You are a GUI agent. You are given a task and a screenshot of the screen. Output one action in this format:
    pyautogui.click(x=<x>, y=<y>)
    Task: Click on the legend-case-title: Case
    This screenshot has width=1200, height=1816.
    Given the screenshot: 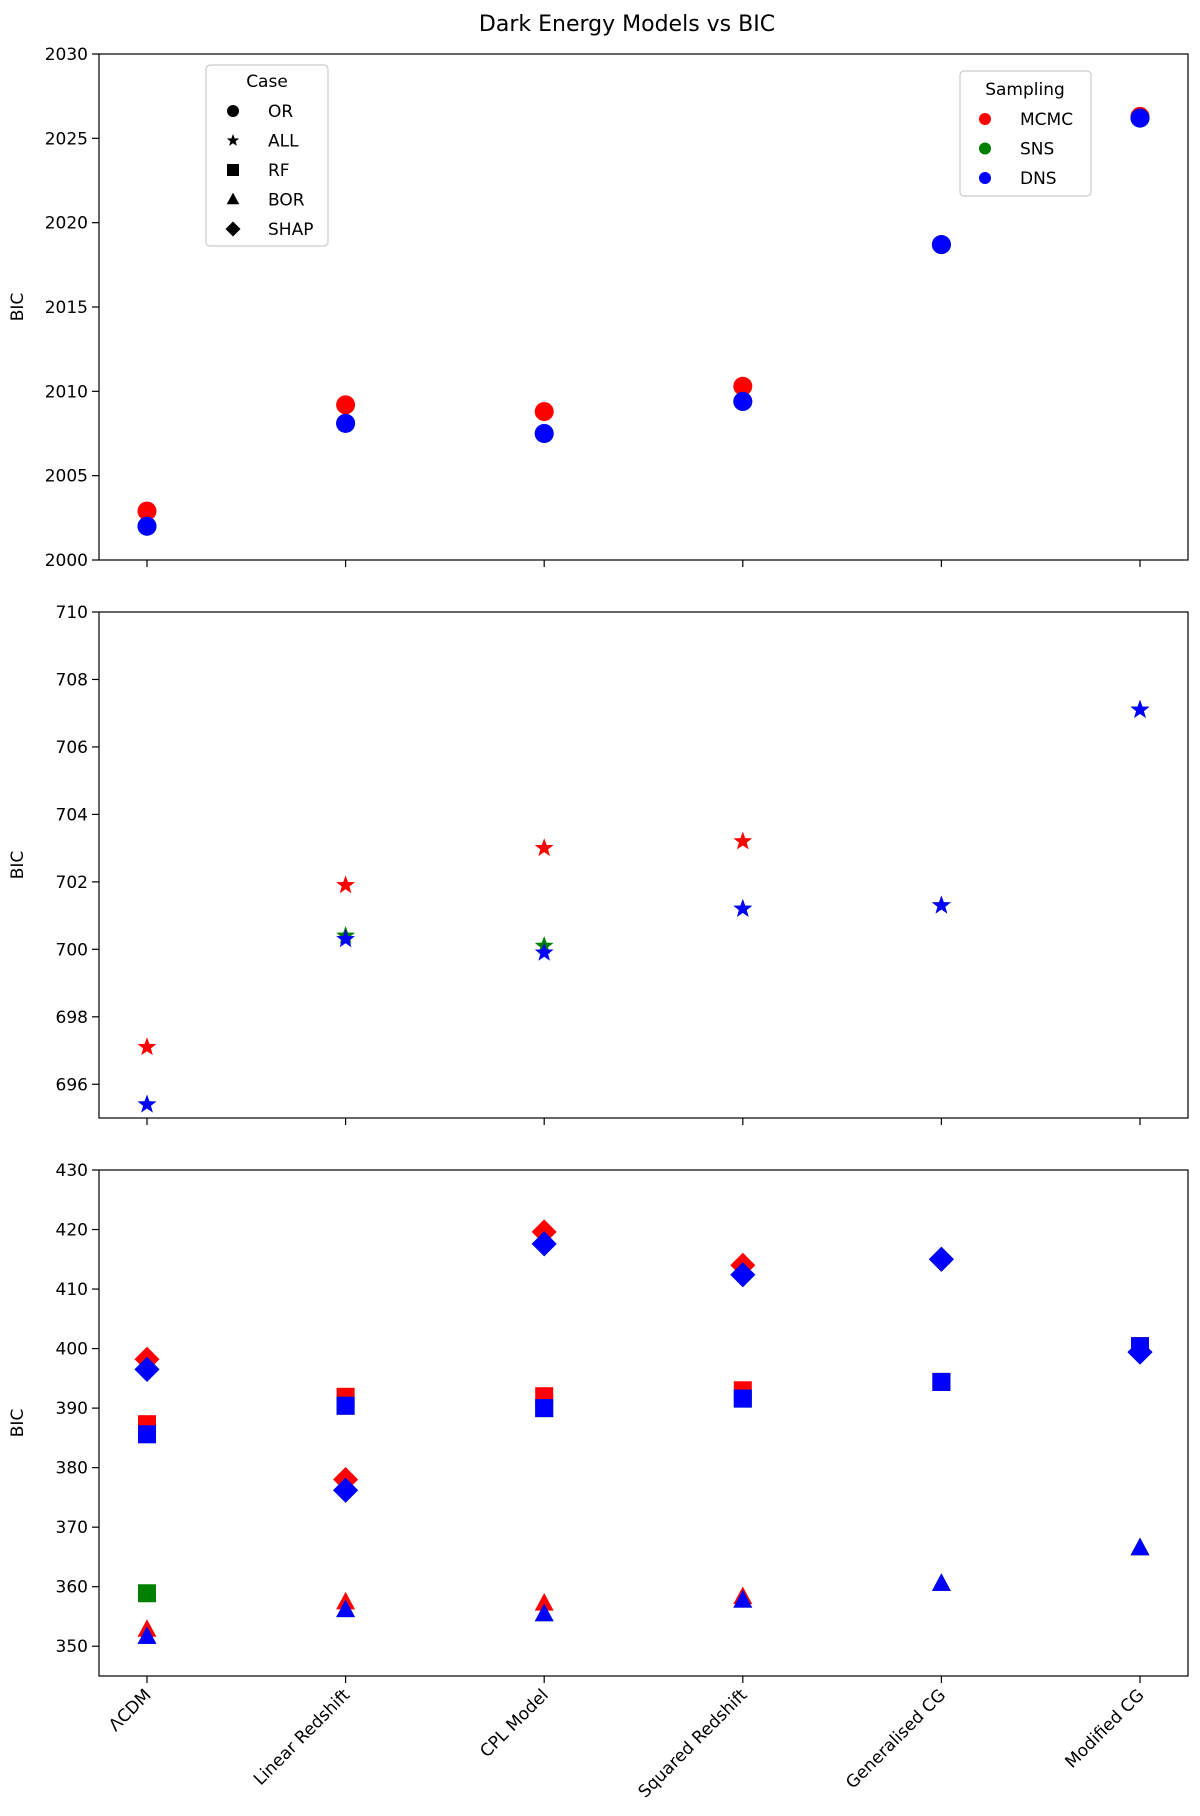 What is the action you would take?
    pyautogui.click(x=267, y=82)
    